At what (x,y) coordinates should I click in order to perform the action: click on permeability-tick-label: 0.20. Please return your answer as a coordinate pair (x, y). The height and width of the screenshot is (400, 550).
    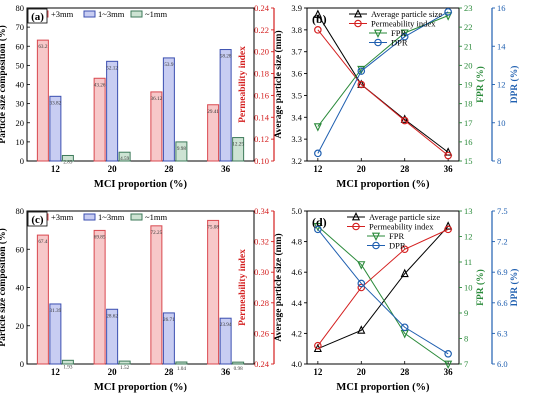
    Looking at the image, I should click on (261, 52).